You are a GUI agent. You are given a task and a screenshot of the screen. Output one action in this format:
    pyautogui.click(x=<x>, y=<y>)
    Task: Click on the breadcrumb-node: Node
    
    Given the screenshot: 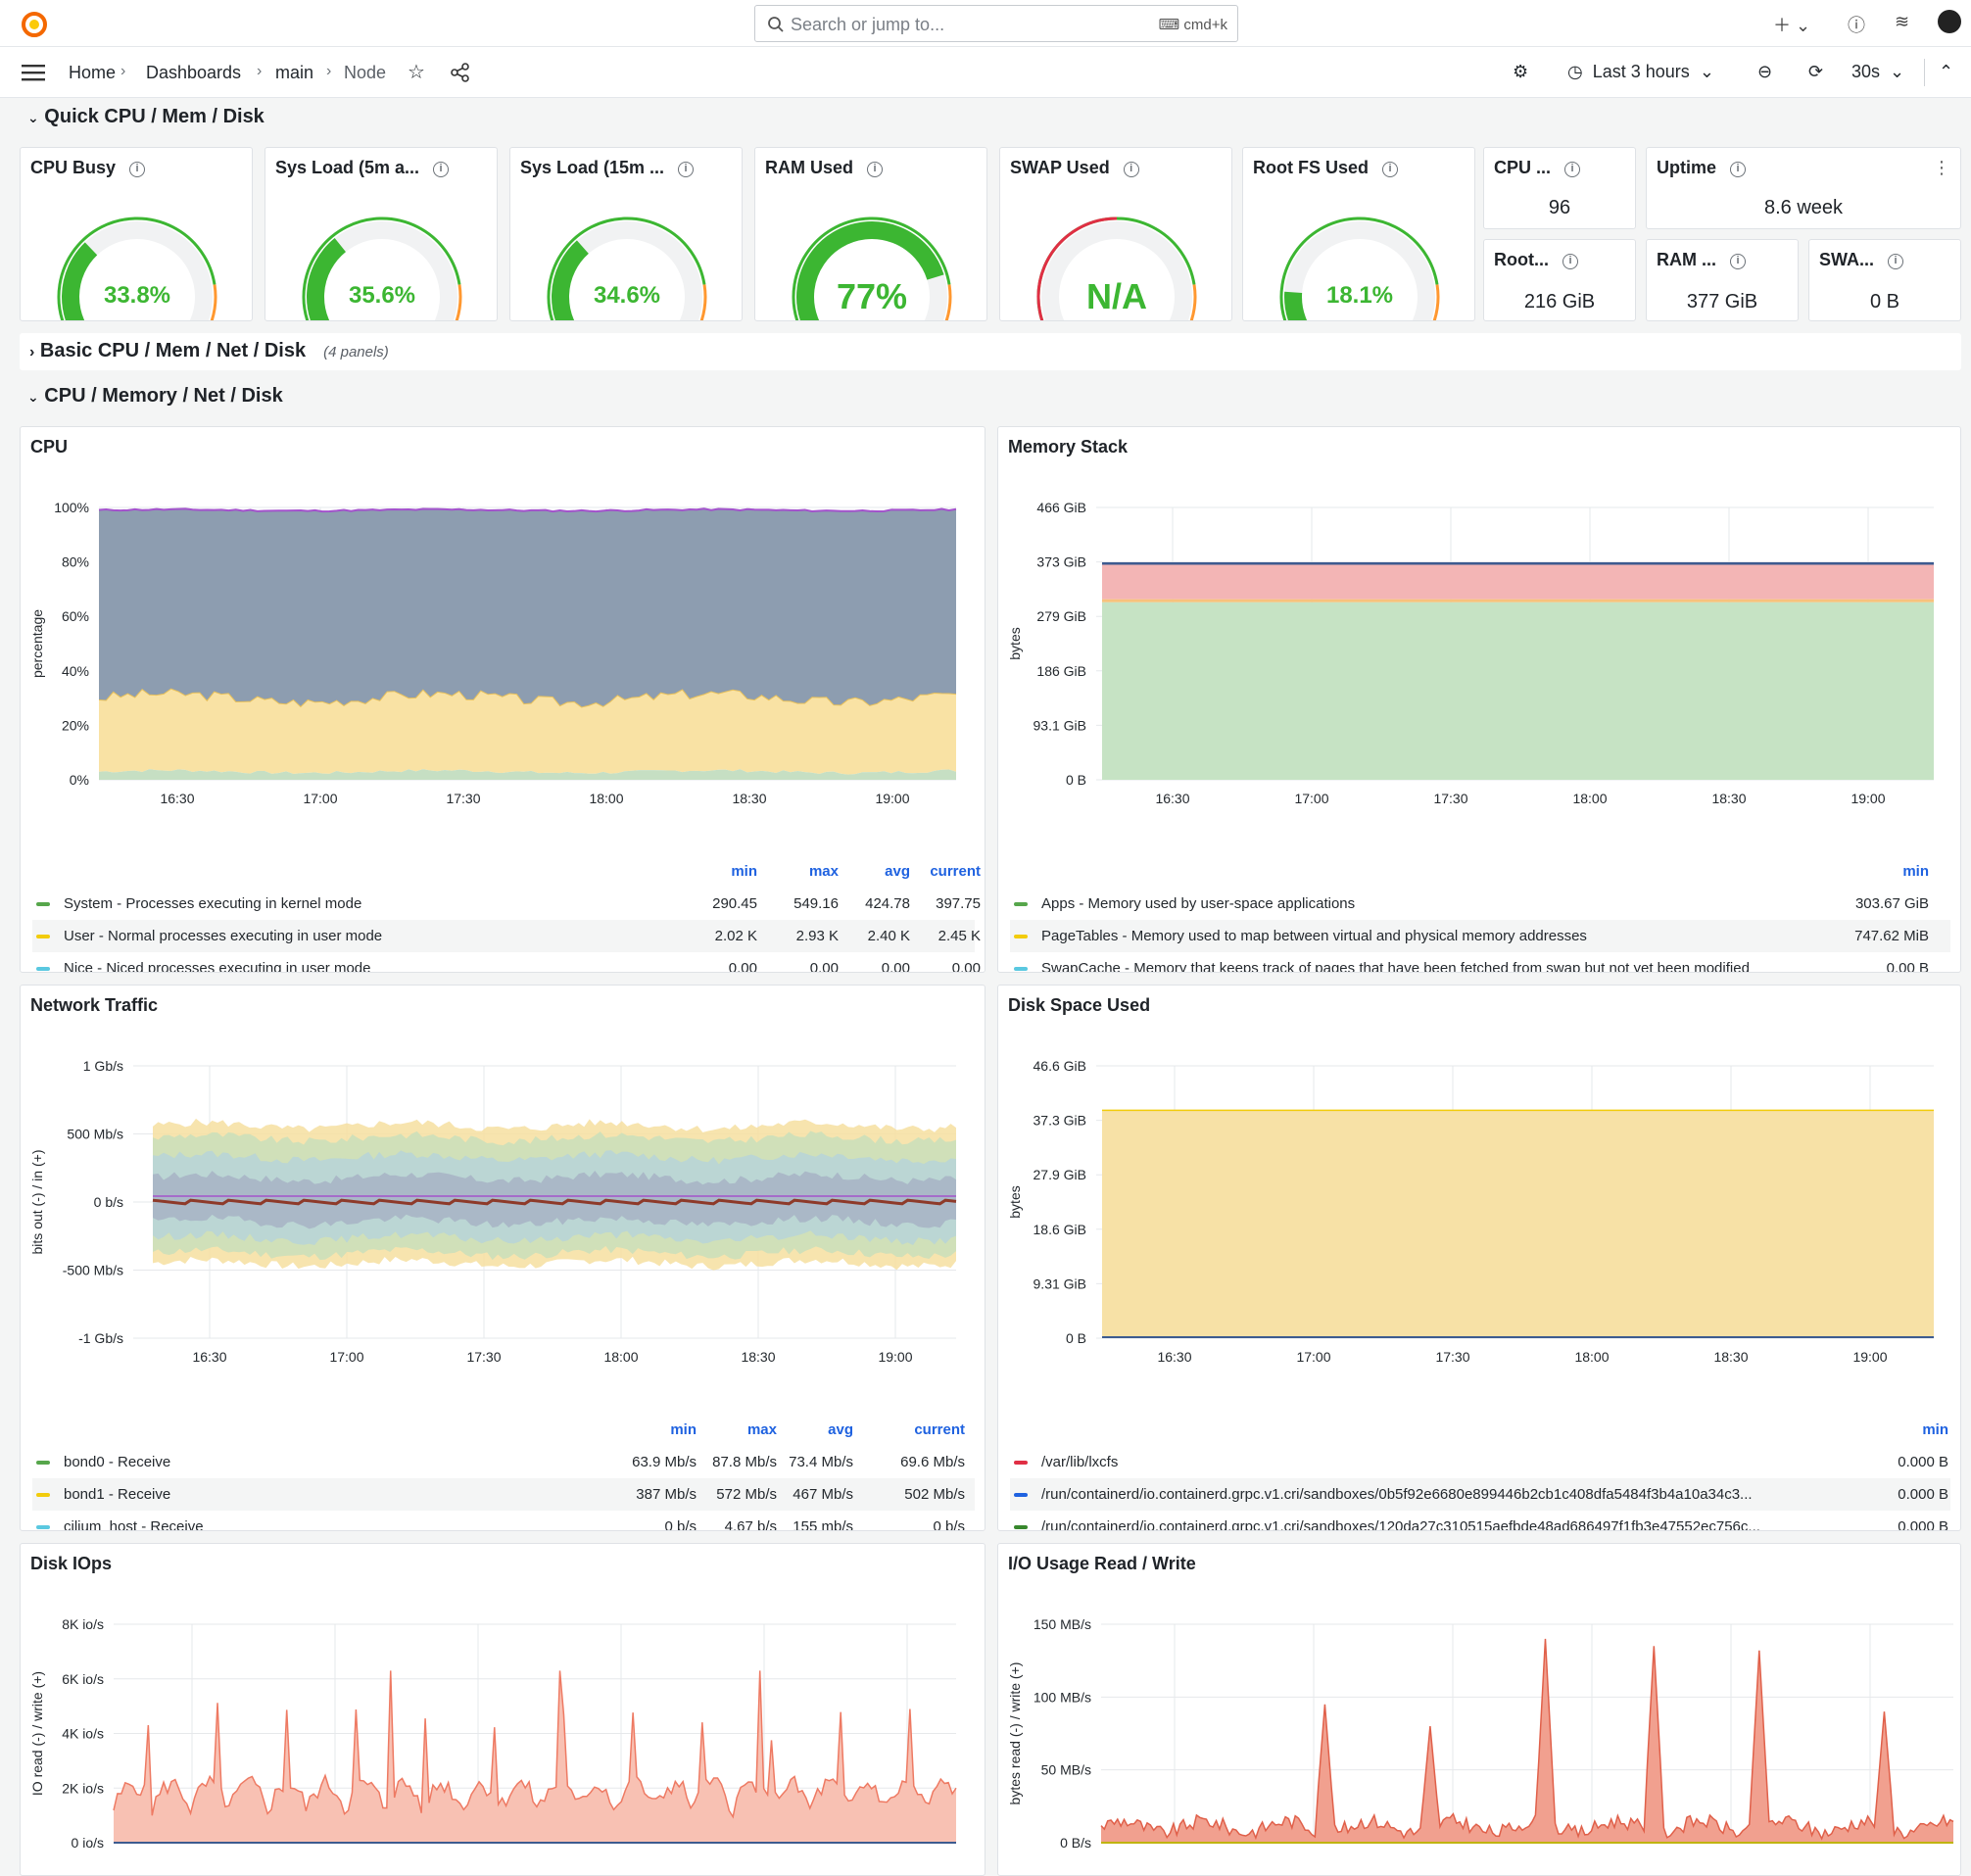 What is the action you would take?
    pyautogui.click(x=365, y=73)
    